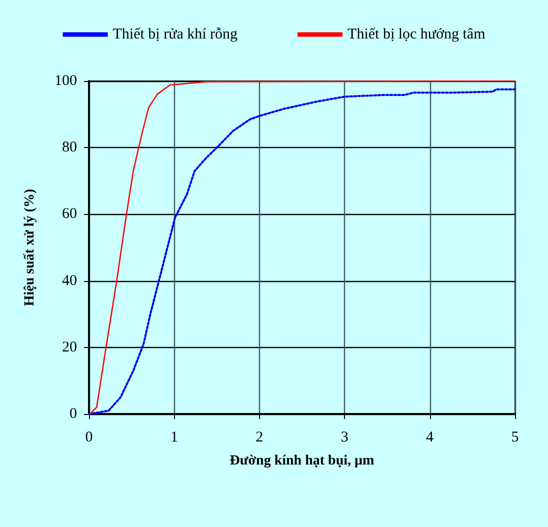 The height and width of the screenshot is (527, 548). What do you see at coordinates (65, 81) in the screenshot?
I see `y-tick-label: 100` at bounding box center [65, 81].